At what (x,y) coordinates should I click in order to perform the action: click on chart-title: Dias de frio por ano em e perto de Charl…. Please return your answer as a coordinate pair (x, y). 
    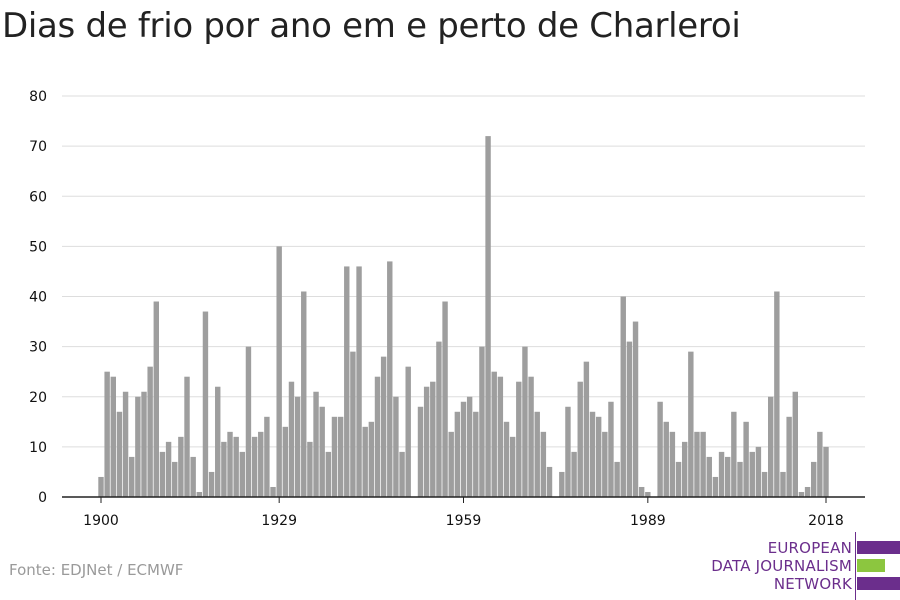
    Looking at the image, I should click on (371, 26).